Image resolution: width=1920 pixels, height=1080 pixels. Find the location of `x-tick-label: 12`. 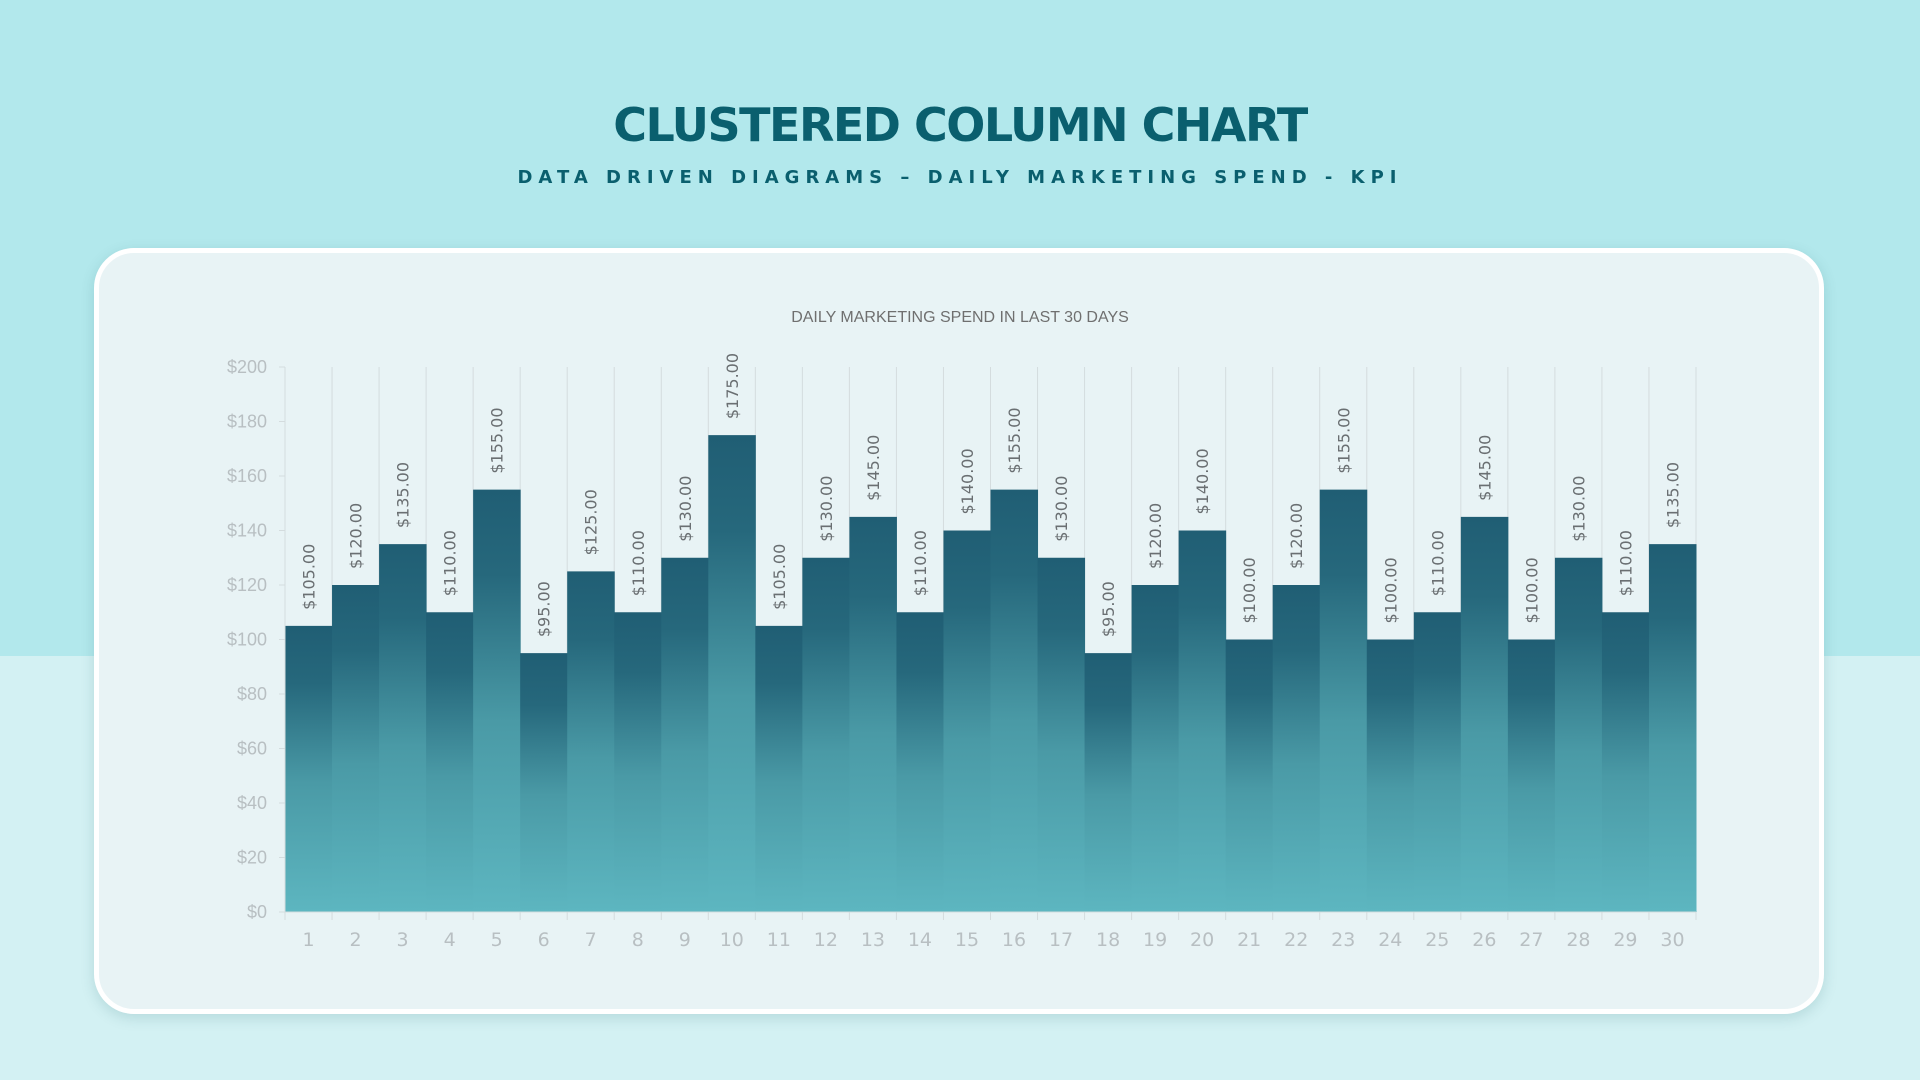

x-tick-label: 12 is located at coordinates (826, 940).